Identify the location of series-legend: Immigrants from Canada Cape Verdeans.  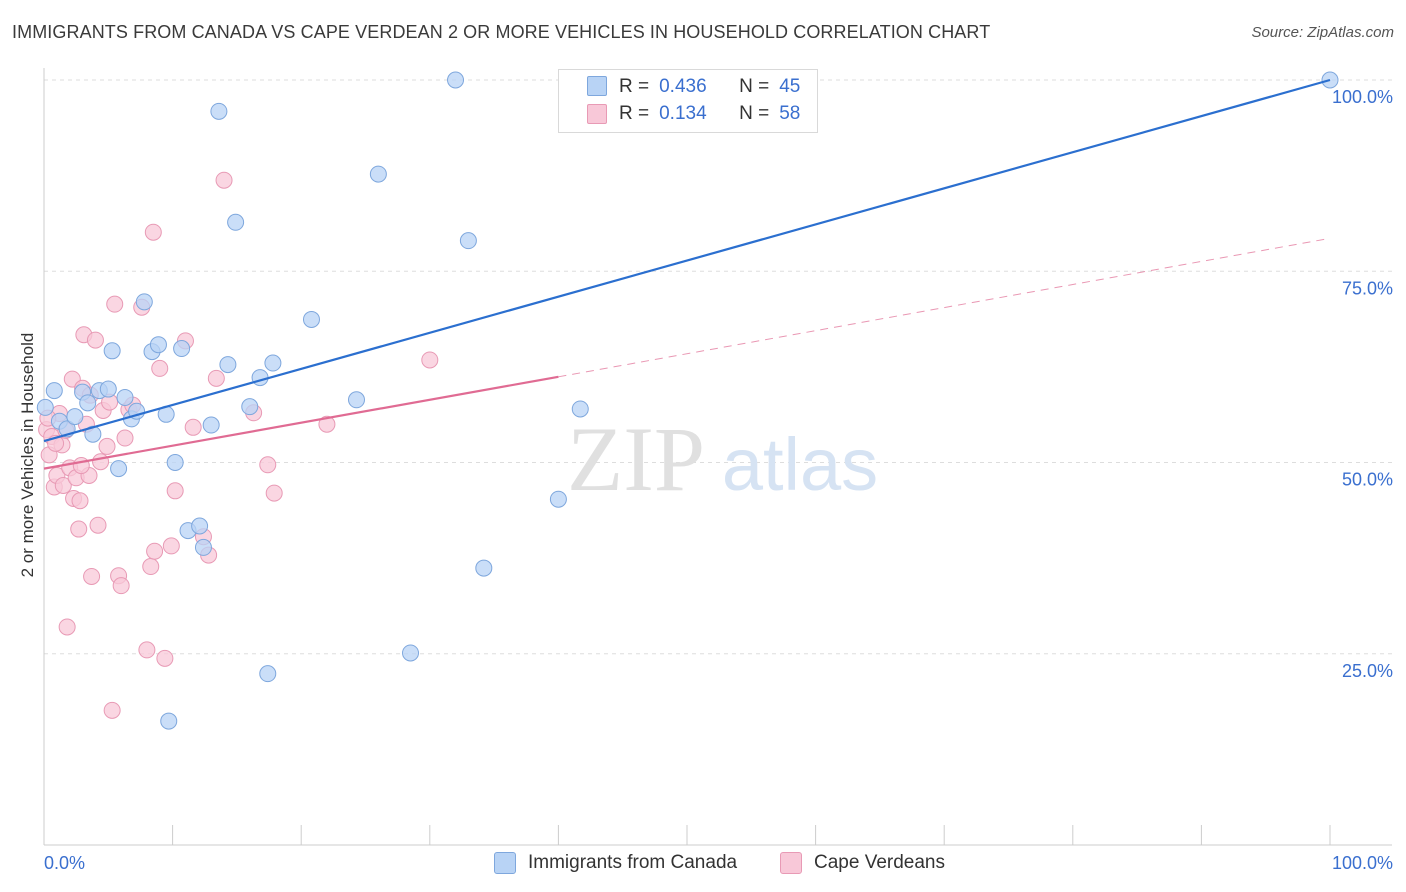
(703, 864).